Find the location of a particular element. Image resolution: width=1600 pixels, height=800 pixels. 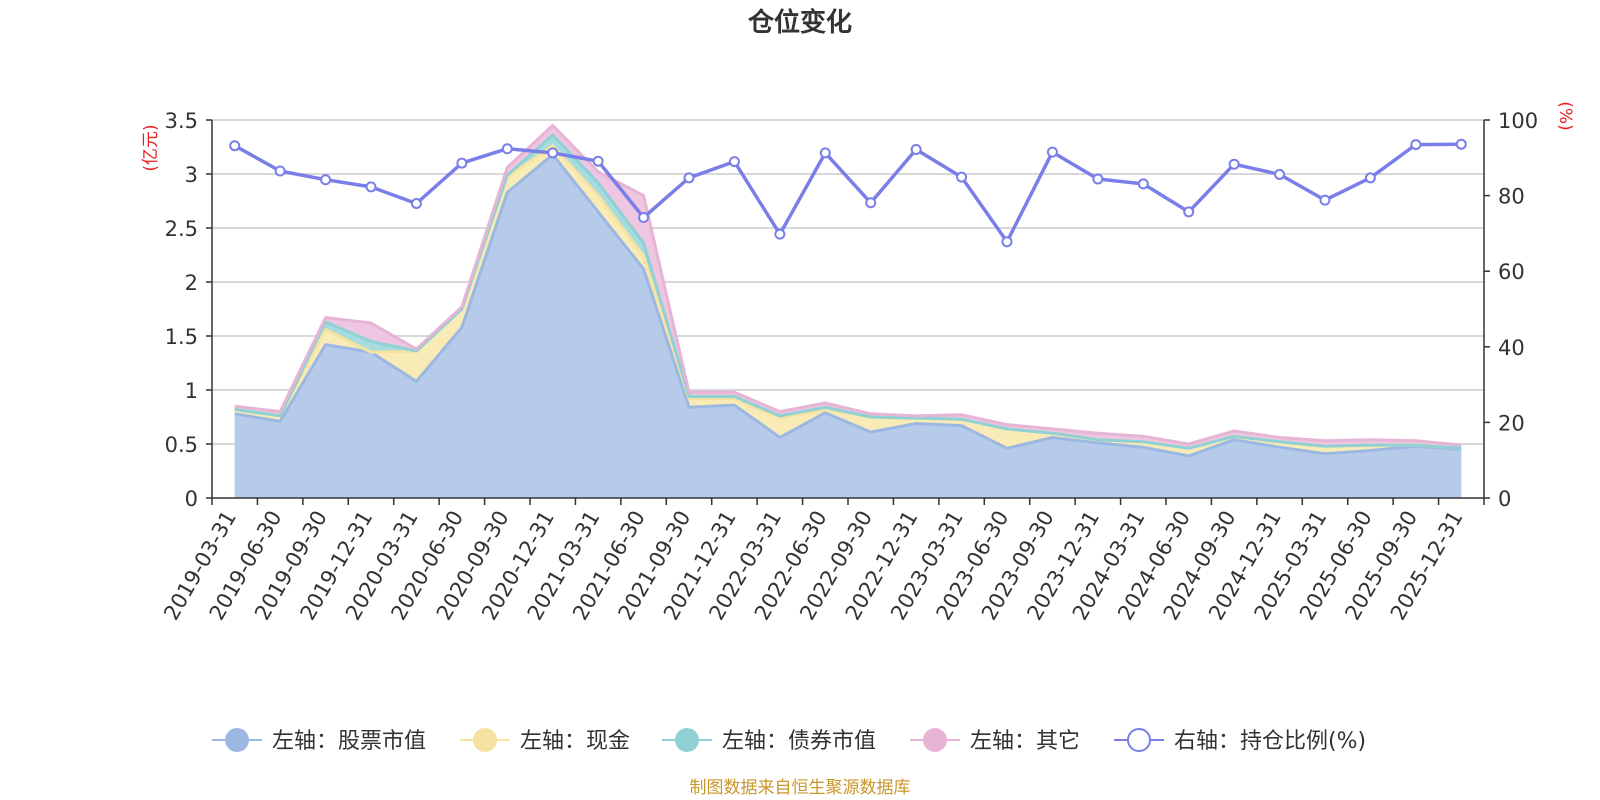

legend-item: 左轴：其它 is located at coordinates (995, 741).